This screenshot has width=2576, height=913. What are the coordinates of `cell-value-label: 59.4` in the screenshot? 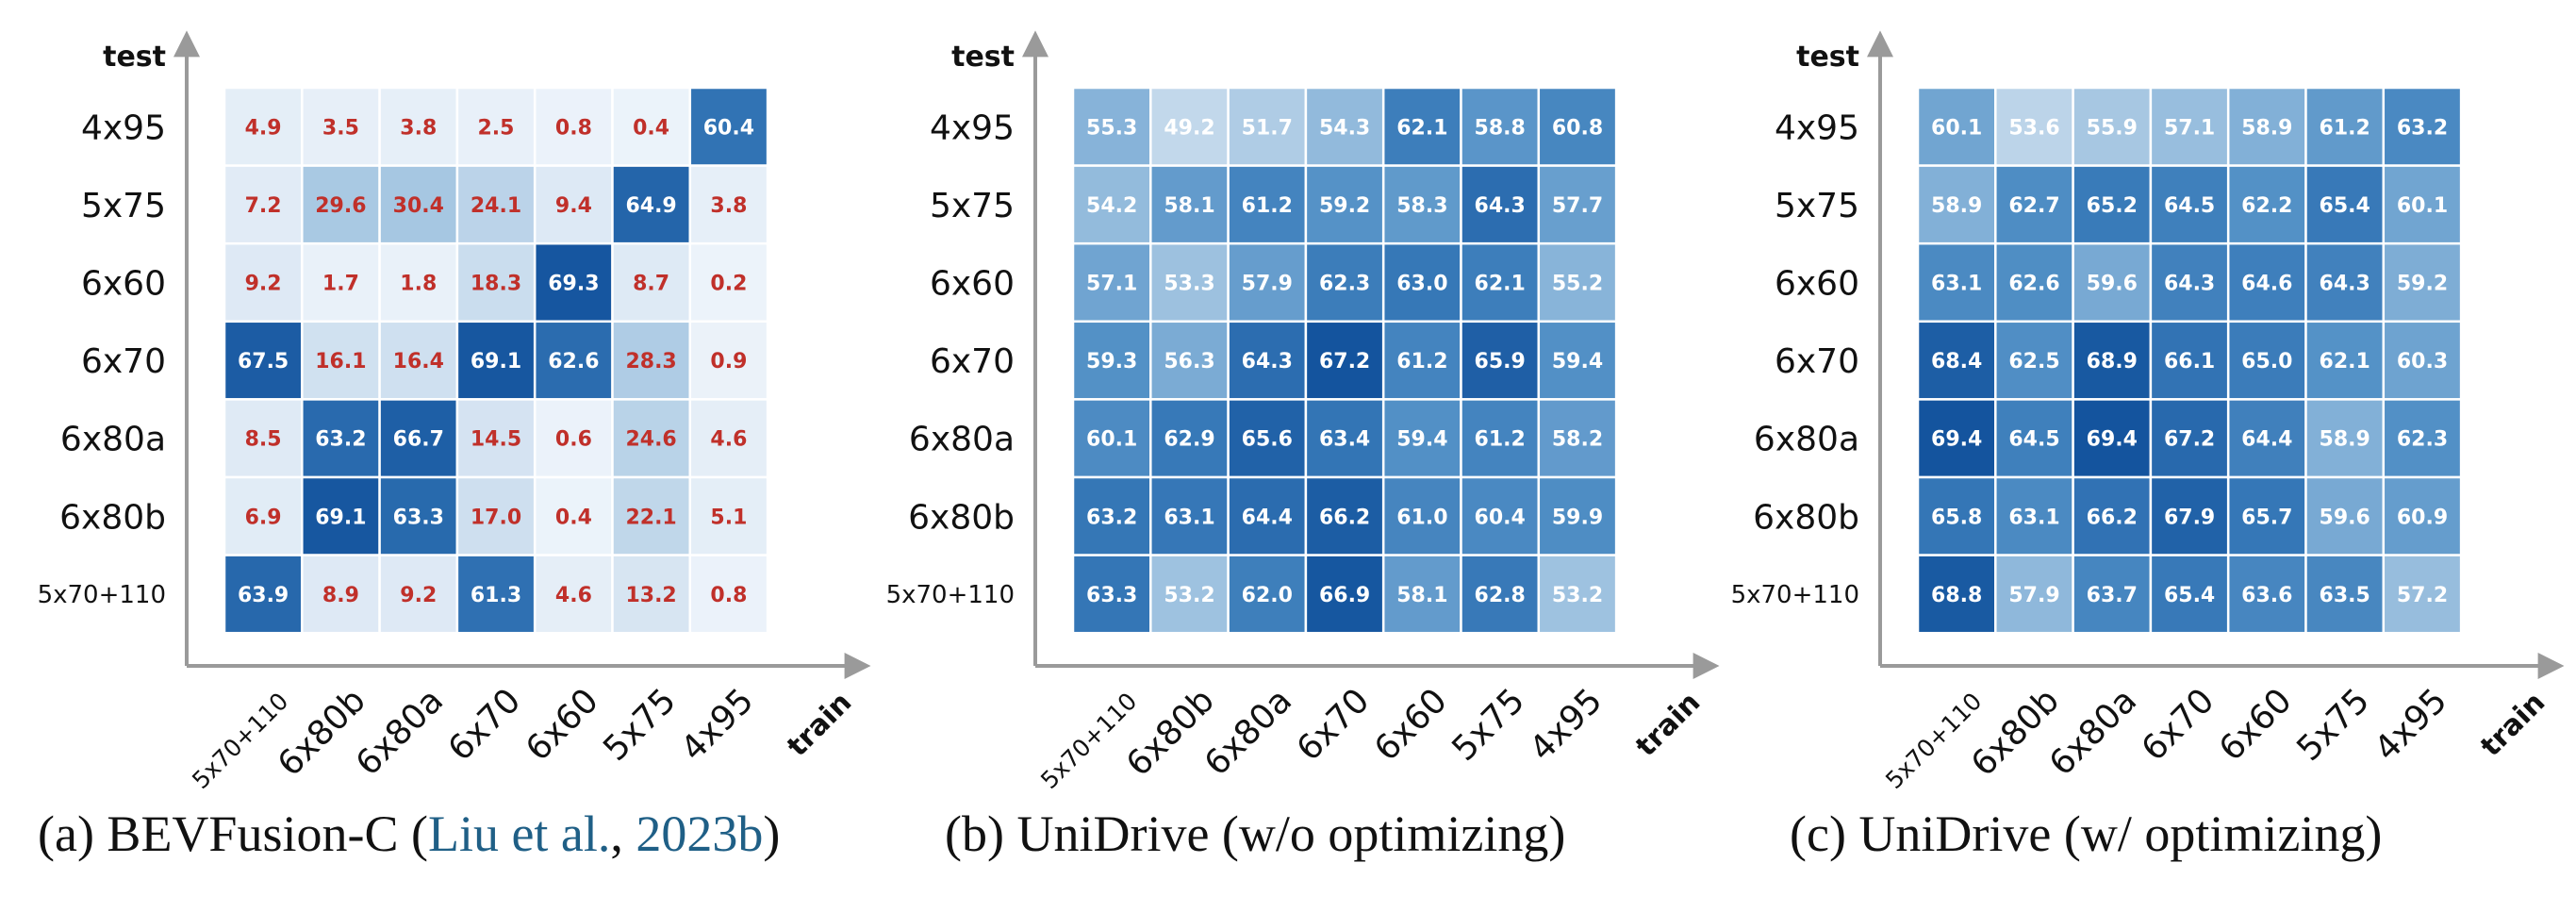 It's located at (1577, 362).